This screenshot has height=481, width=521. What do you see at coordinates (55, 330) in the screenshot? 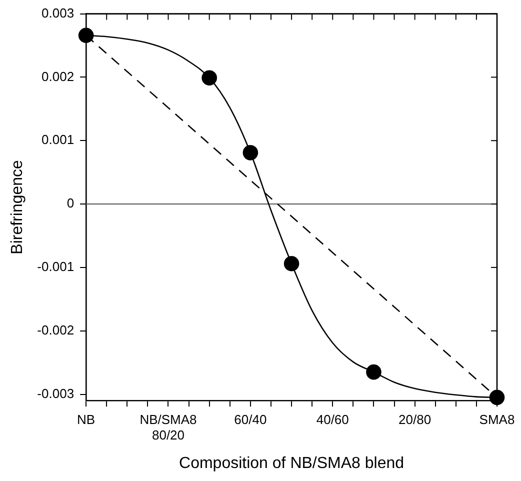
I see `y-tick-label: -0.002` at bounding box center [55, 330].